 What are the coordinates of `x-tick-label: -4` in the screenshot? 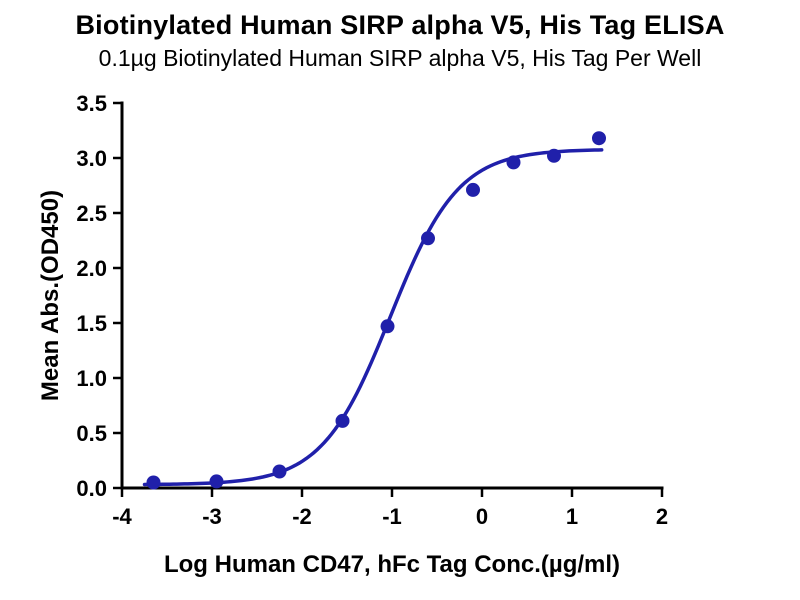 It's located at (122, 516).